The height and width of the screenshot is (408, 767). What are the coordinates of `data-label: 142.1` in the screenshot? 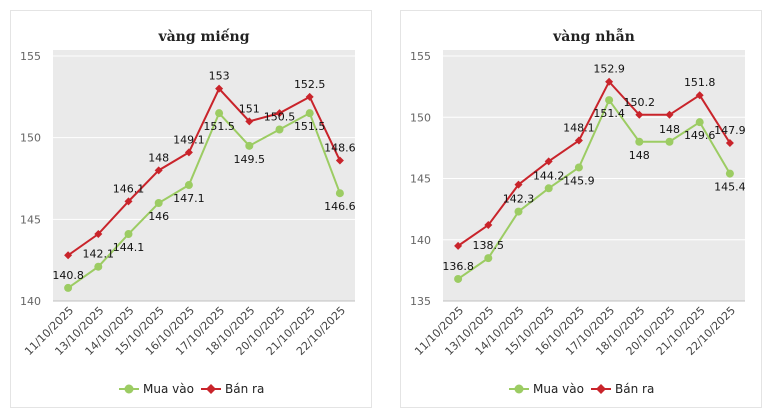 It's located at (99, 254).